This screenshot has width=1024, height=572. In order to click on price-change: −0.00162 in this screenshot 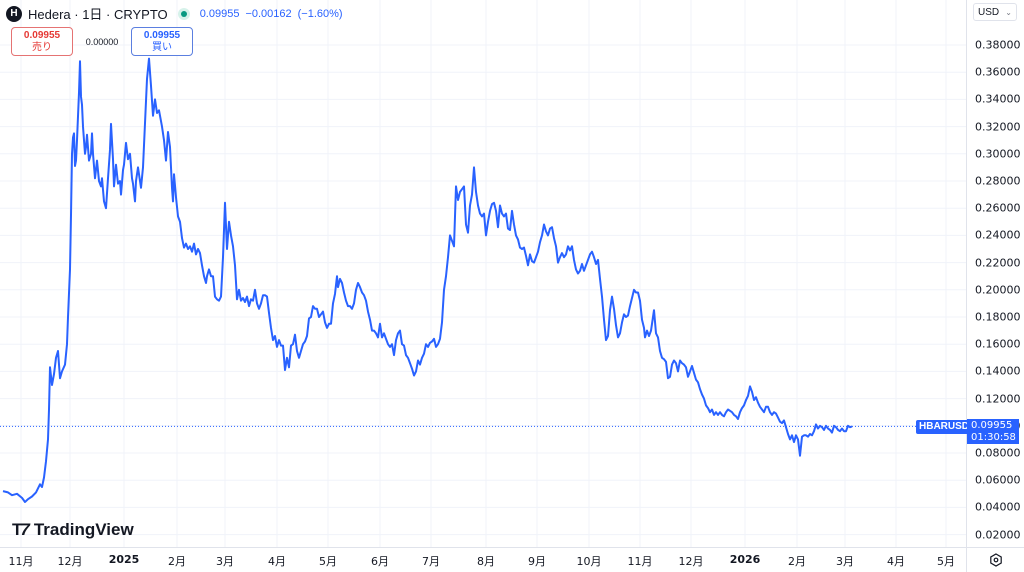, I will do `click(268, 13)`.